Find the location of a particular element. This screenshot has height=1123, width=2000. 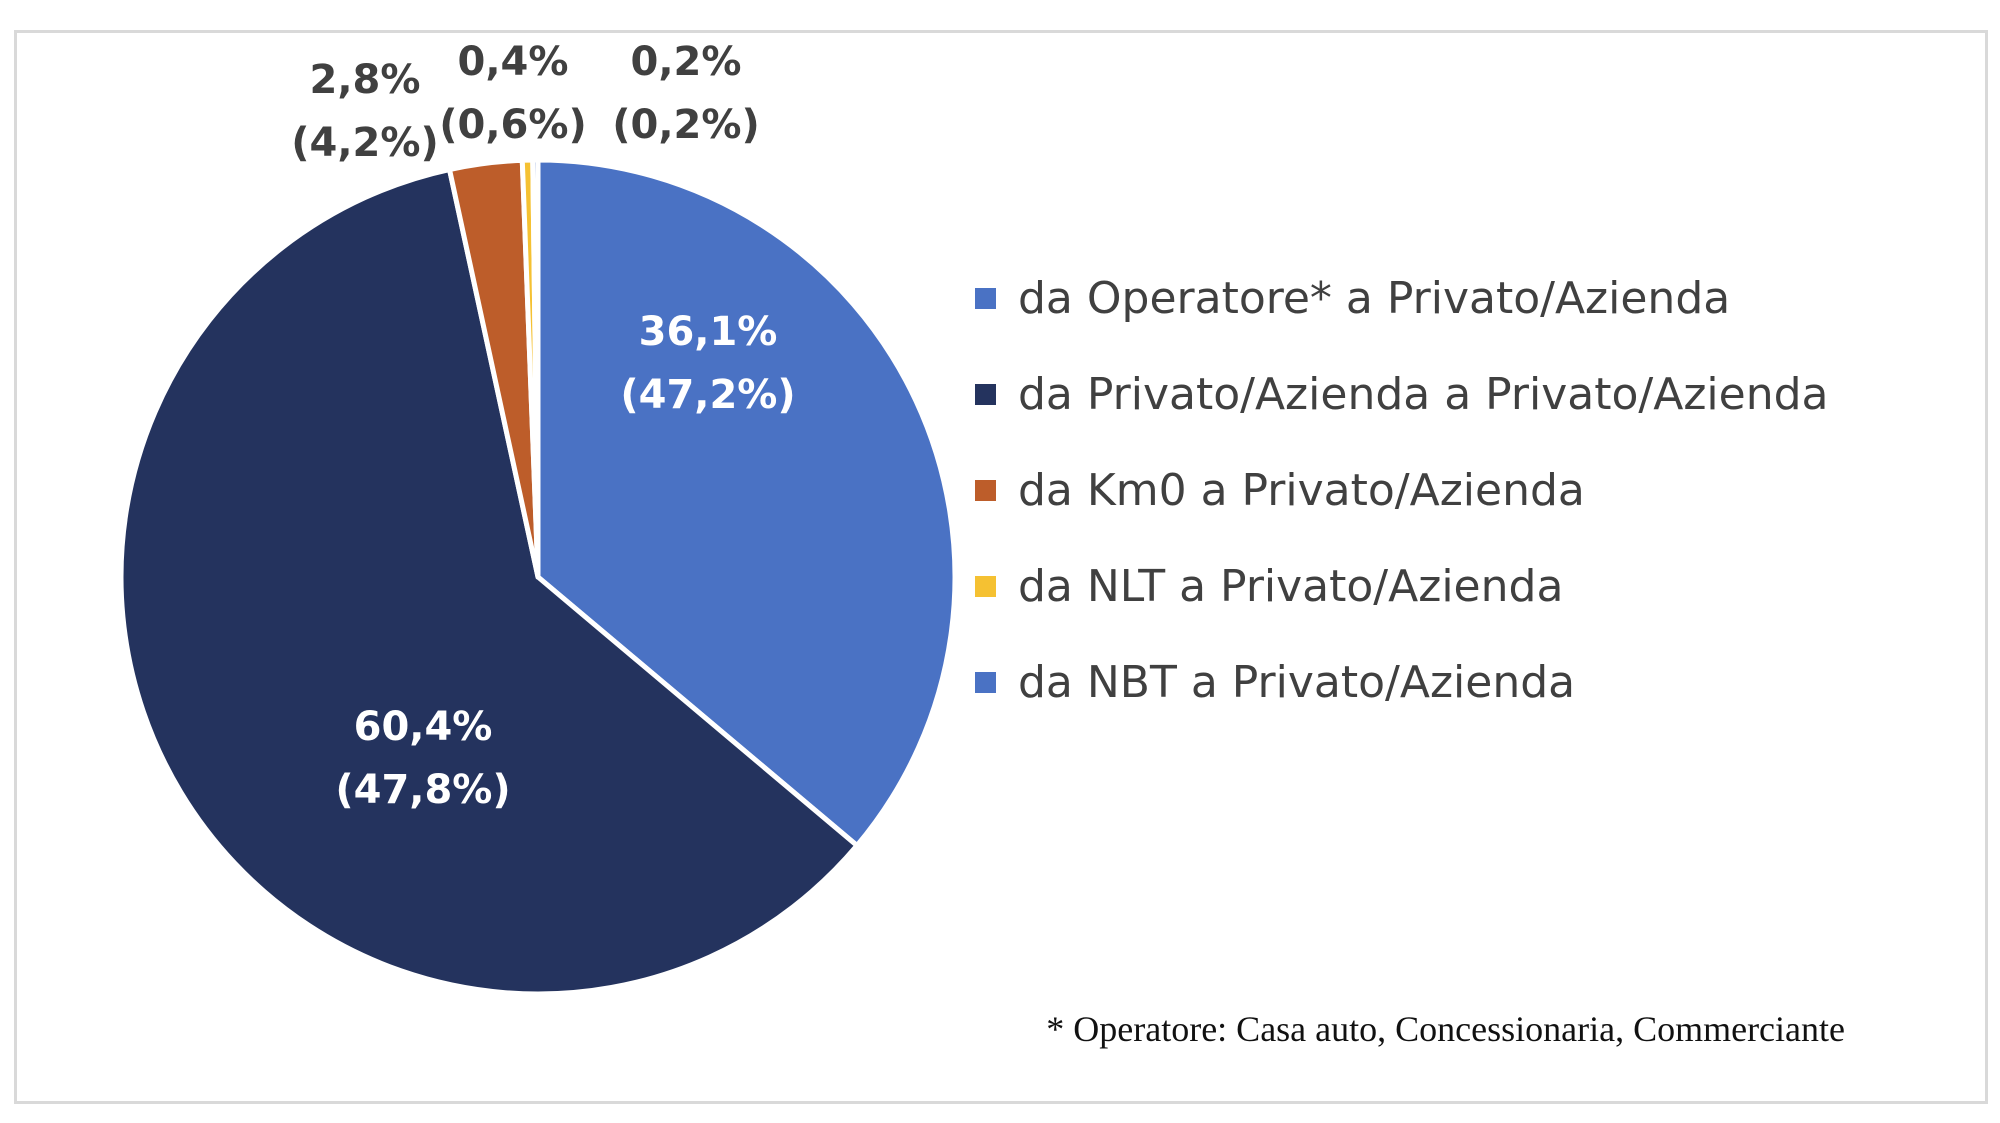

slice-value-label: 2,8% is located at coordinates (365, 80).